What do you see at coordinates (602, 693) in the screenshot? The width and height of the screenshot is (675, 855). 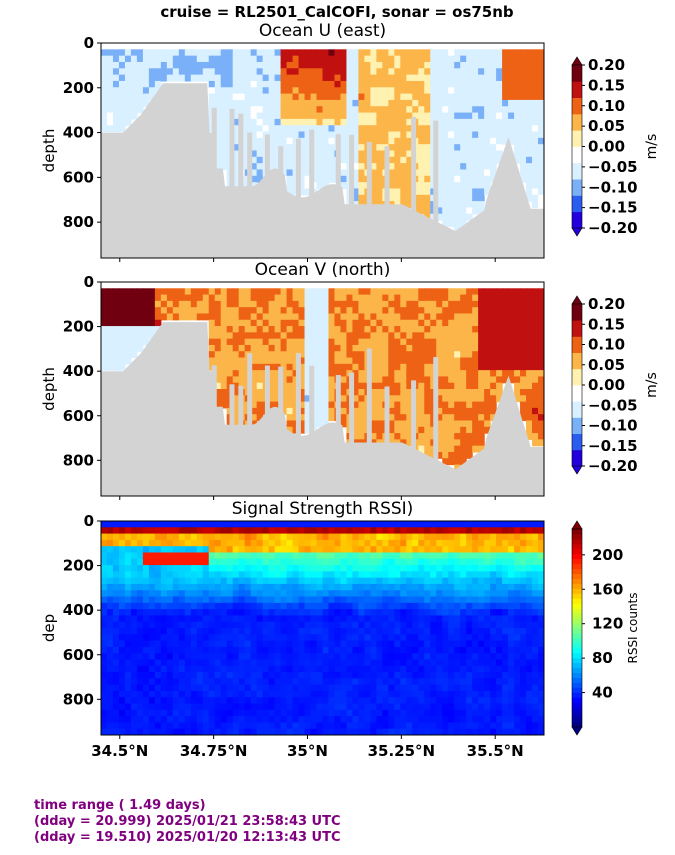 I see `colorbar-tick-label: 40` at bounding box center [602, 693].